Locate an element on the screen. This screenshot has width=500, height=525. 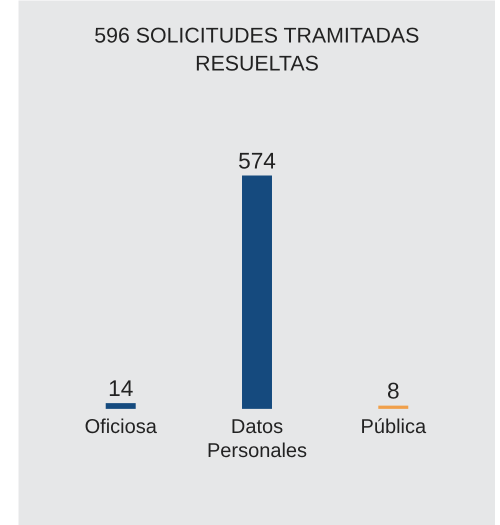
x-tick-label: Pública is located at coordinates (393, 427).